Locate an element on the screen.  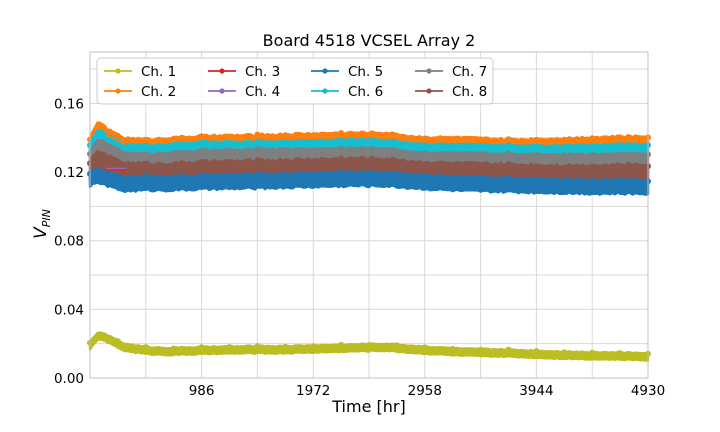
legend-entries: Ch. 1 Ch. 3 Ch. 5 Ch. 7 Ch. 2 Ch. 4 Ch. 6 Ch. 8 is located at coordinates (295, 82).